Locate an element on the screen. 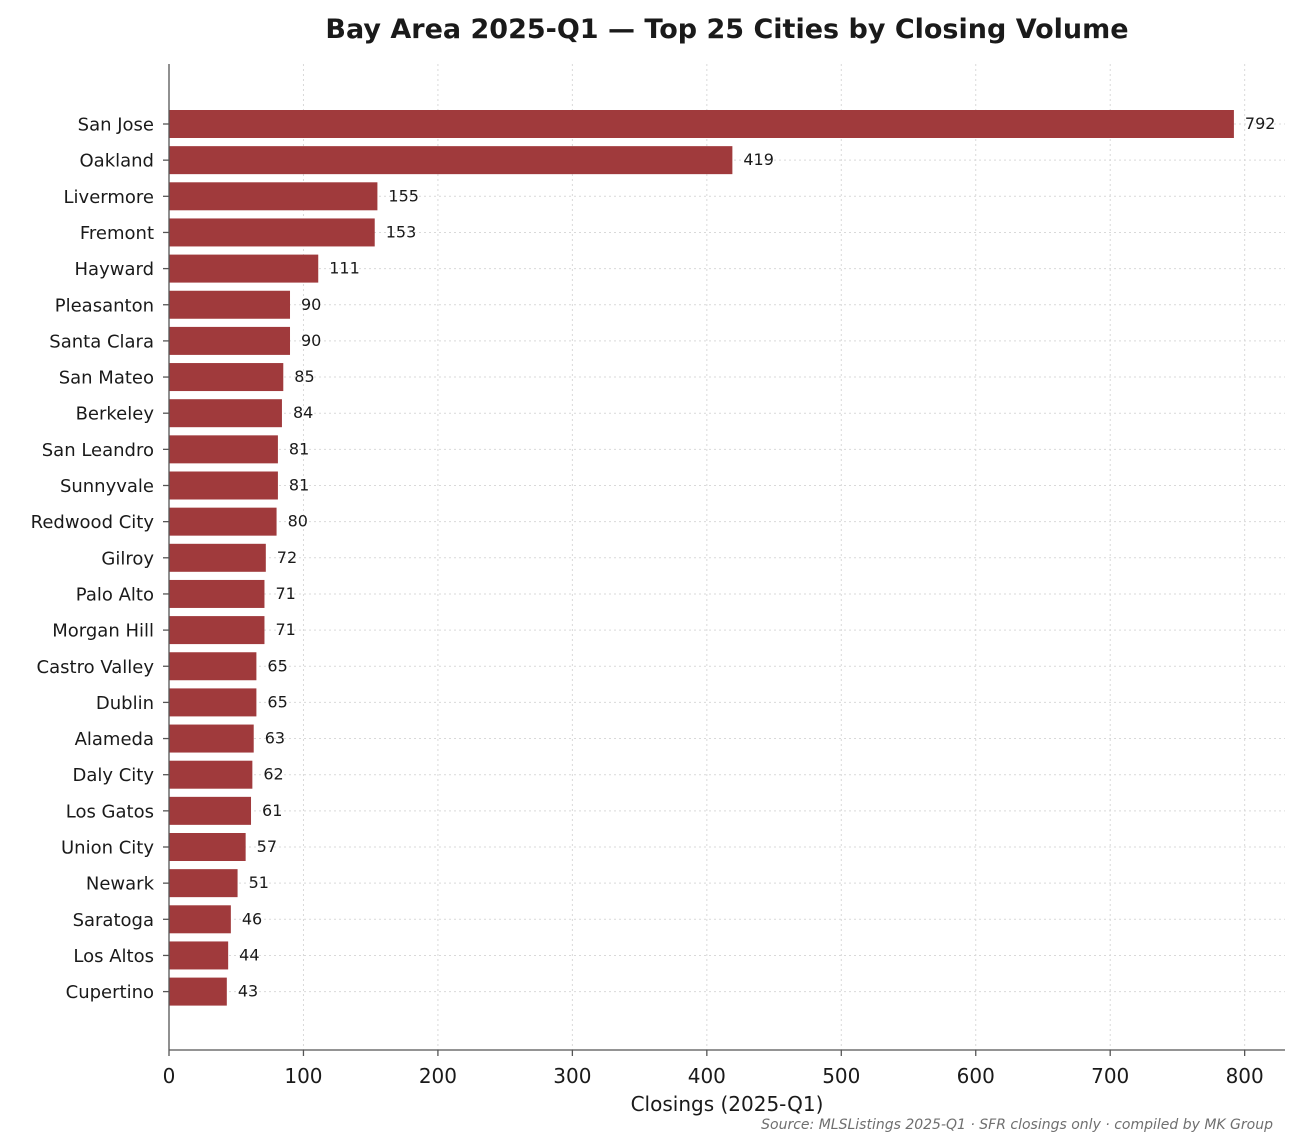 This screenshot has height=1148, width=1300. category-label: Newark is located at coordinates (120, 884).